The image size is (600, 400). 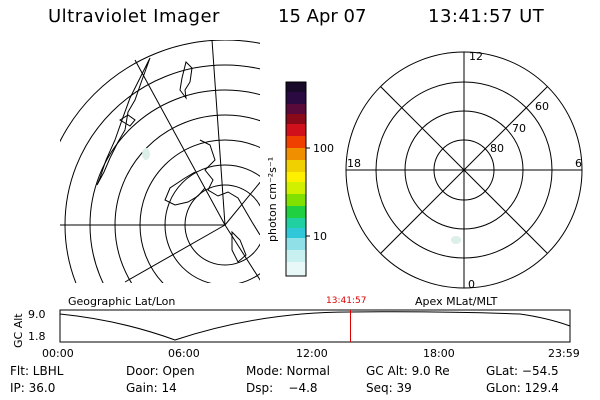 What do you see at coordinates (542, 106) in the screenshot?
I see `lat-label-60: 60` at bounding box center [542, 106].